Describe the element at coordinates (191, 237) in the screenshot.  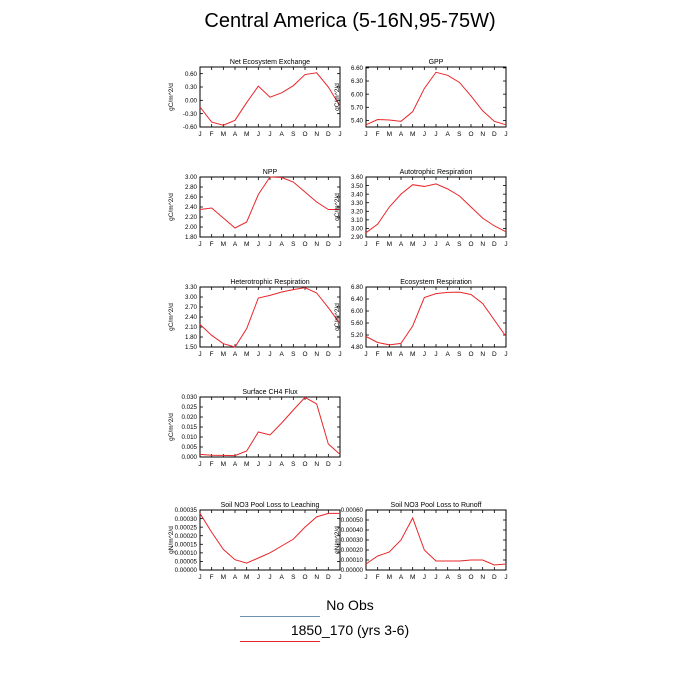
I see `panel-3-ytick-label: 1.80` at that location.